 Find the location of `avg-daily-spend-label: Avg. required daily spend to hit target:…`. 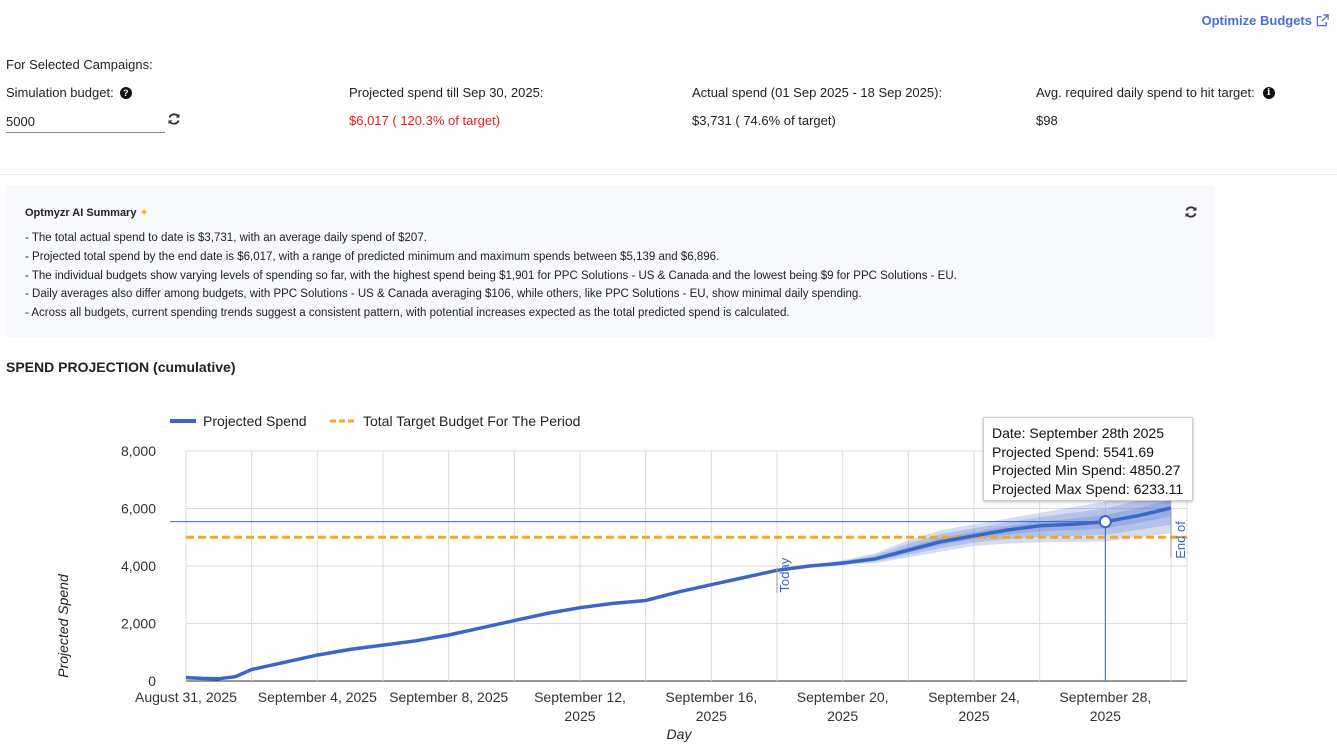

avg-daily-spend-label: Avg. required daily spend to hit target:… is located at coordinates (1155, 92).